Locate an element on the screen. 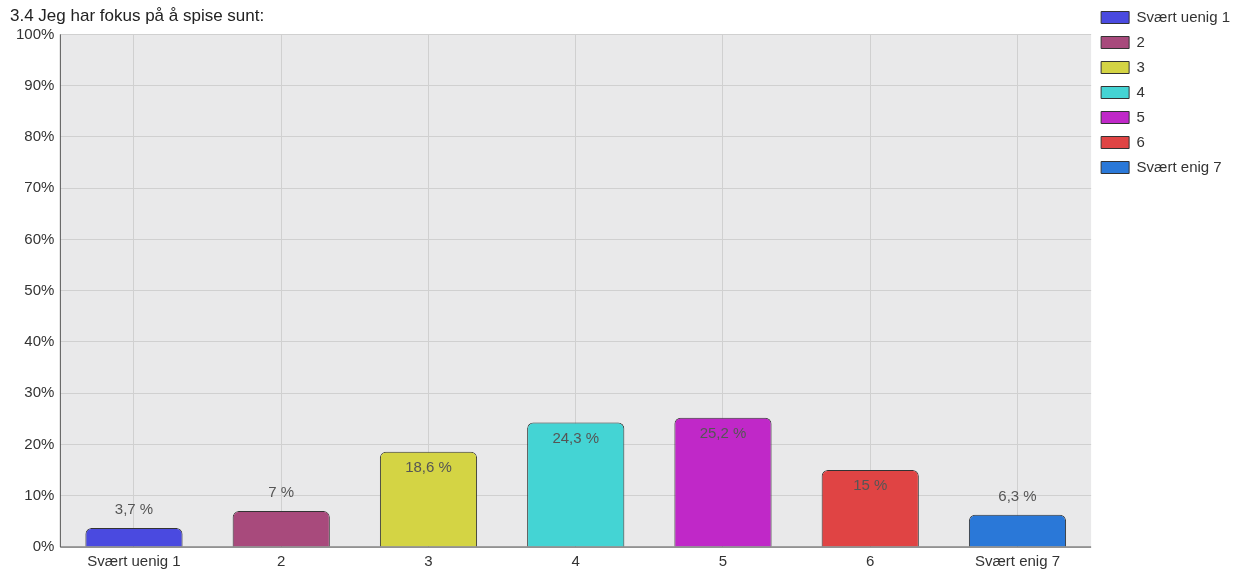 This screenshot has height=581, width=1260. x-tick-label: 4 is located at coordinates (575, 561).